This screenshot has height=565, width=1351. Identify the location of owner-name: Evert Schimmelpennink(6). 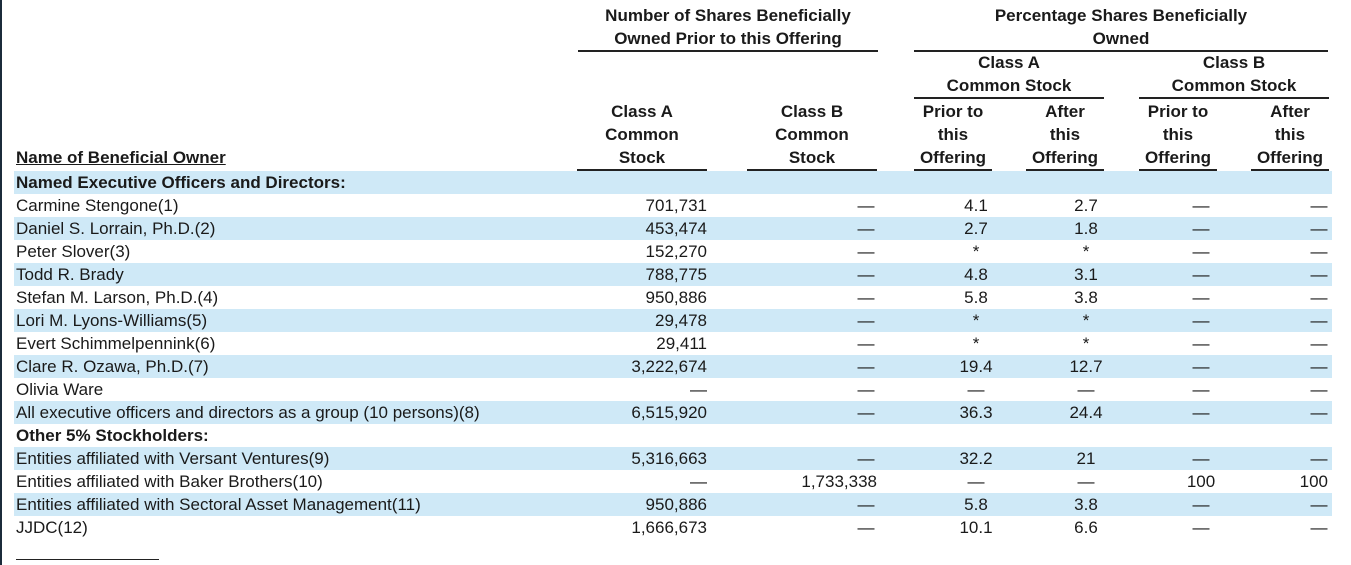
(116, 343).